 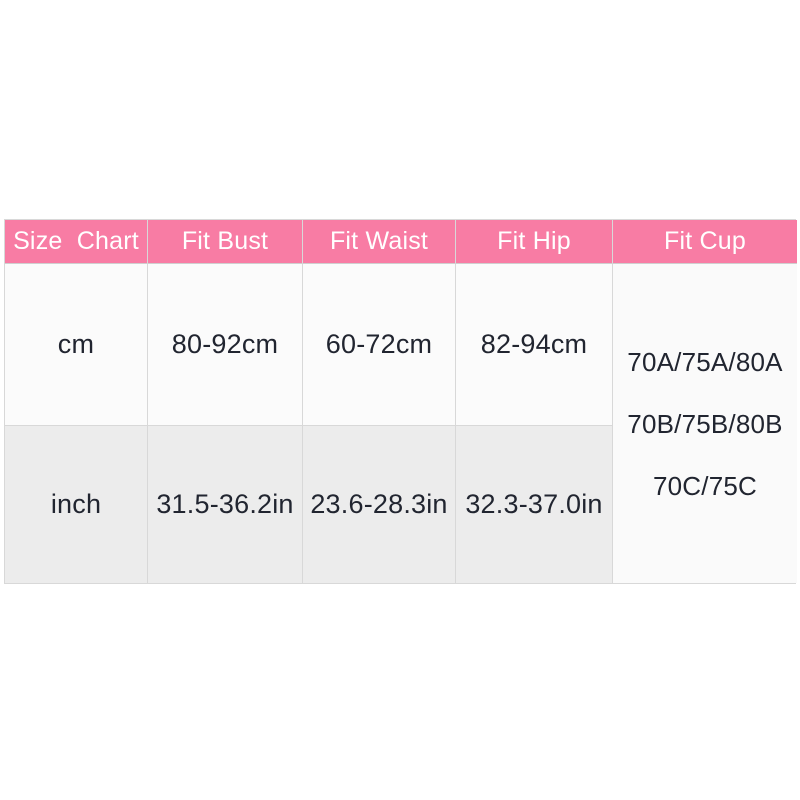 I want to click on fit-cup-line-b: 70B/75B/80B, so click(x=705, y=423).